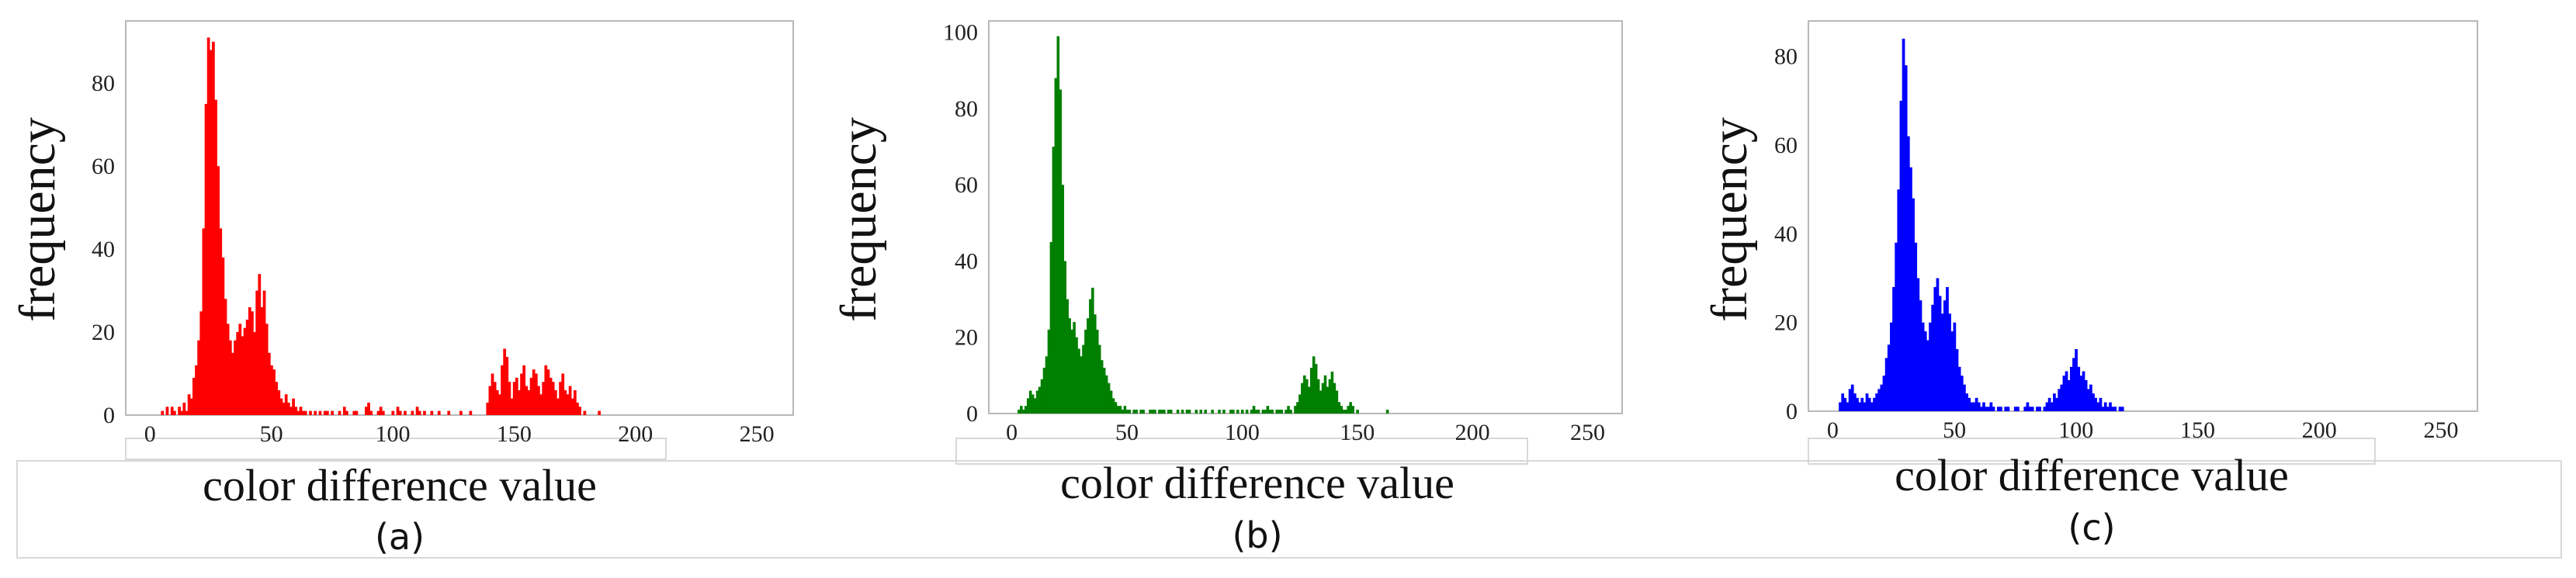 Image resolution: width=2576 pixels, height=578 pixels. I want to click on x-tick-label: 100, so click(2075, 430).